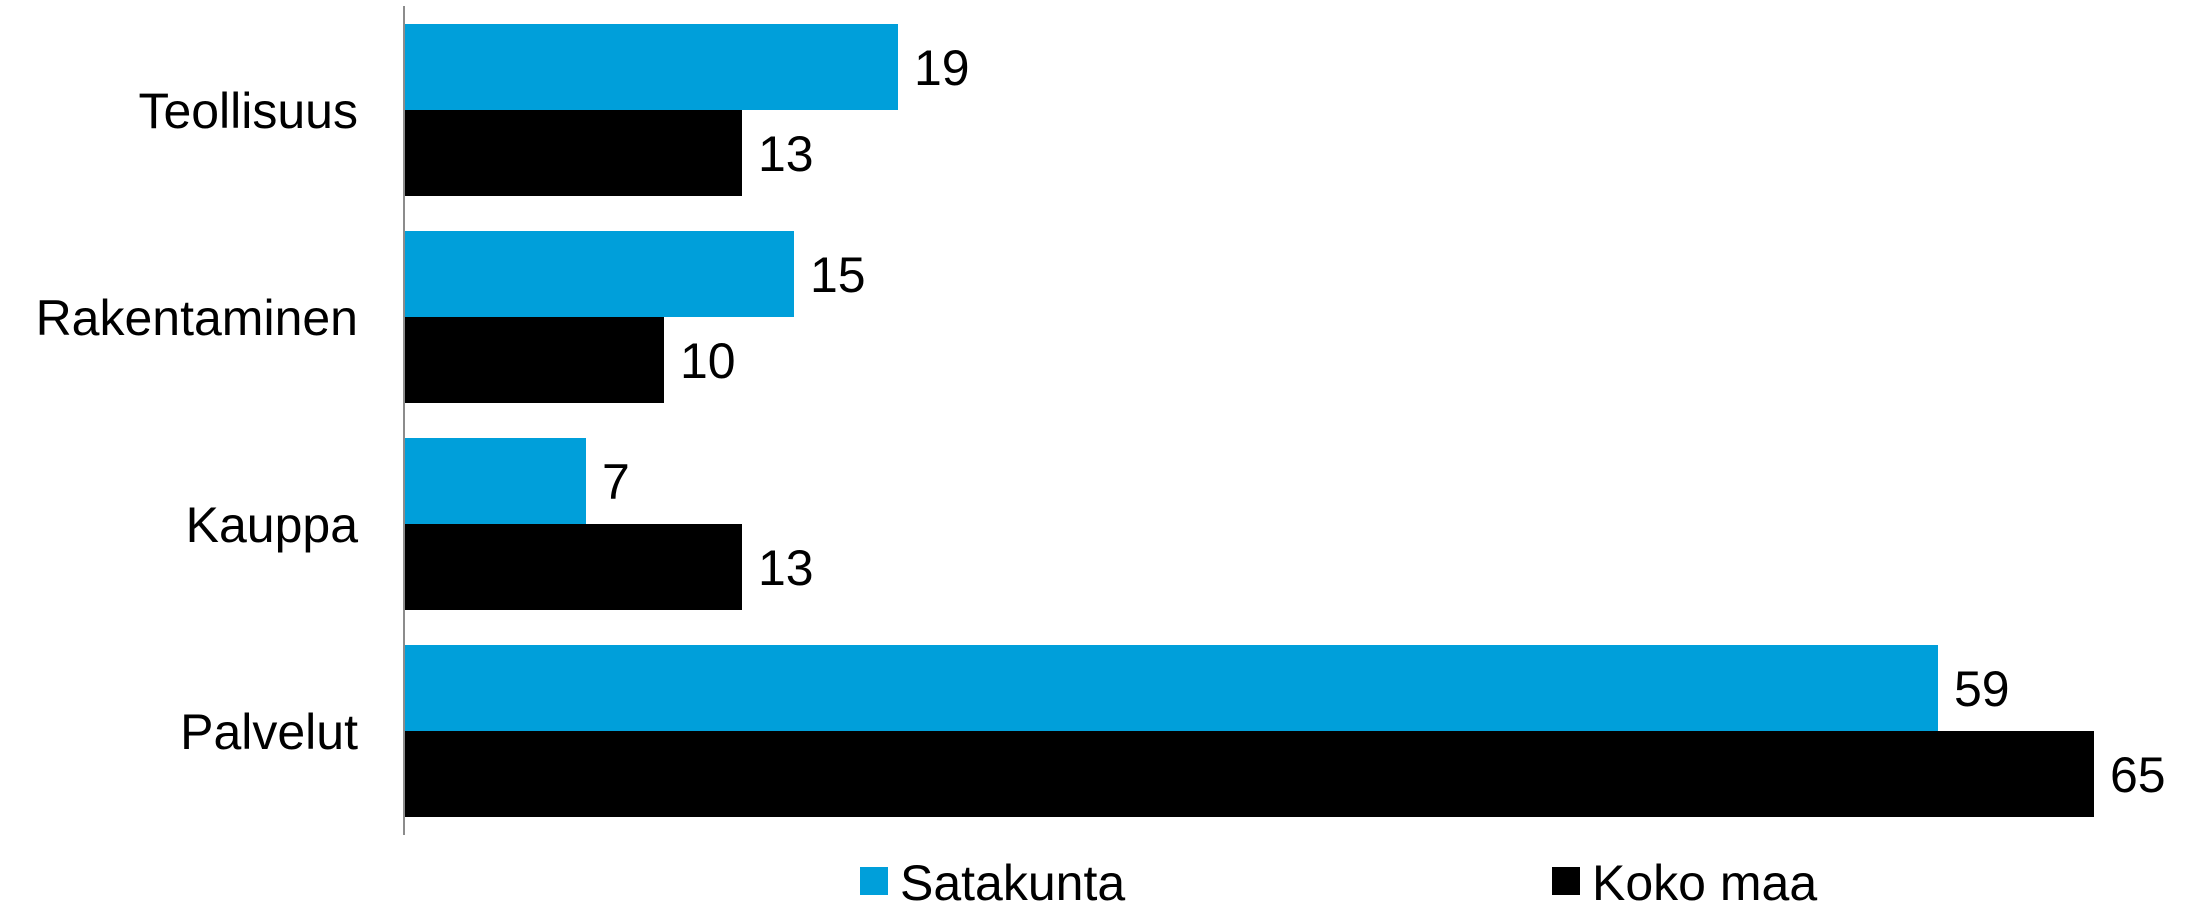  I want to click on legend-swatch-koko-maa, so click(1566, 881).